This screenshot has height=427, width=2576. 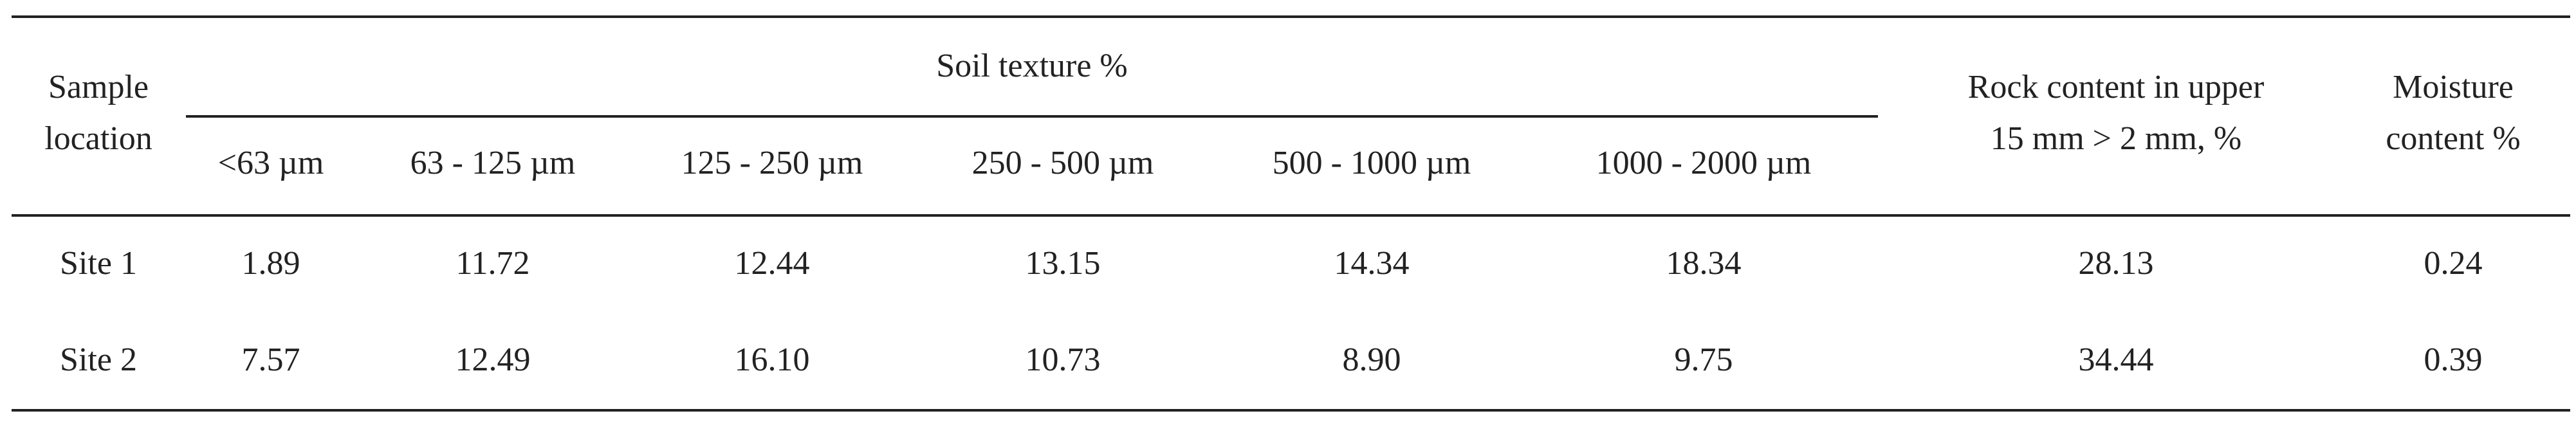 I want to click on cell: 34.44, so click(x=2116, y=359).